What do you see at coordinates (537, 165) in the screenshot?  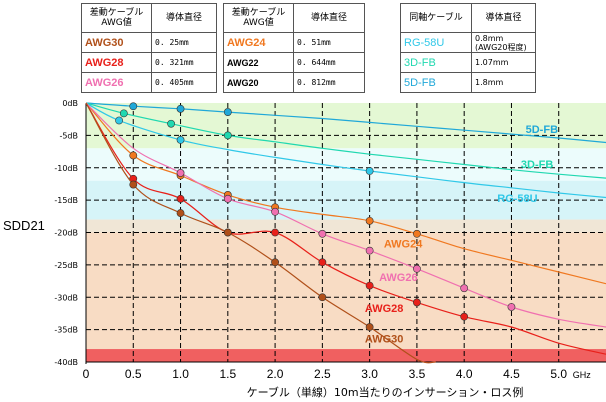 I see `series-label-3d-fb: 3D-FB` at bounding box center [537, 165].